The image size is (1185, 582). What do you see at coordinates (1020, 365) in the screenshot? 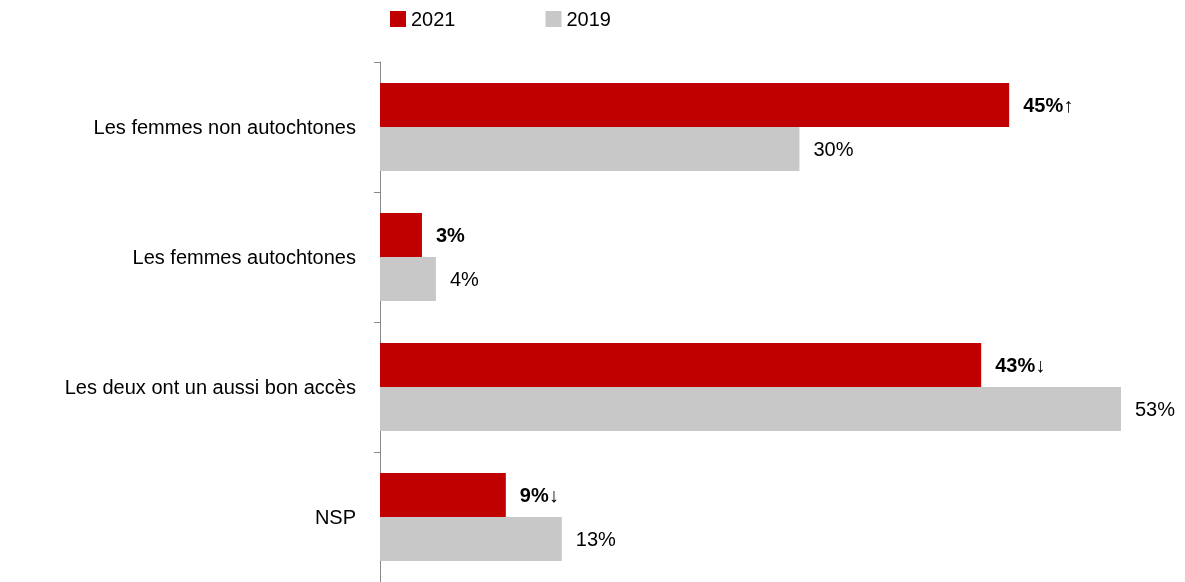
I see `data-label: 43%↓` at bounding box center [1020, 365].